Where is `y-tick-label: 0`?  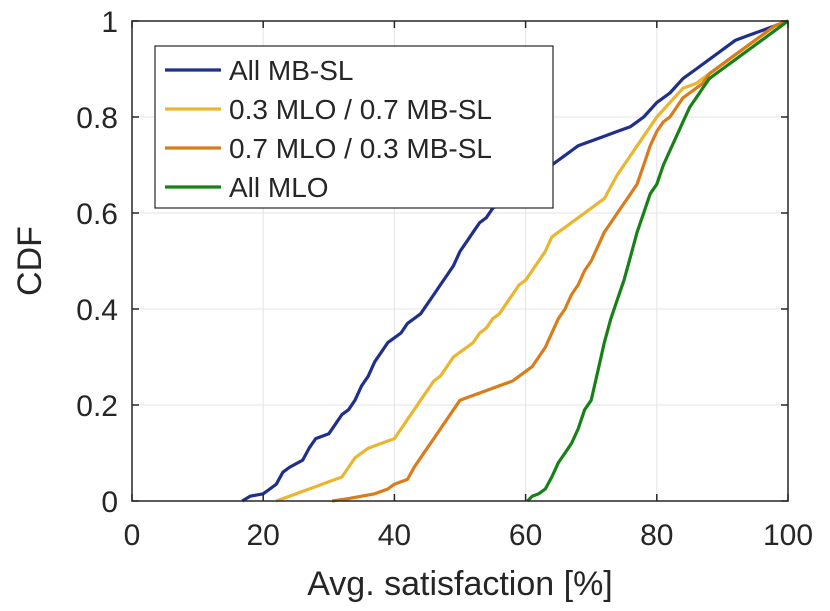 y-tick-label: 0 is located at coordinates (109, 502).